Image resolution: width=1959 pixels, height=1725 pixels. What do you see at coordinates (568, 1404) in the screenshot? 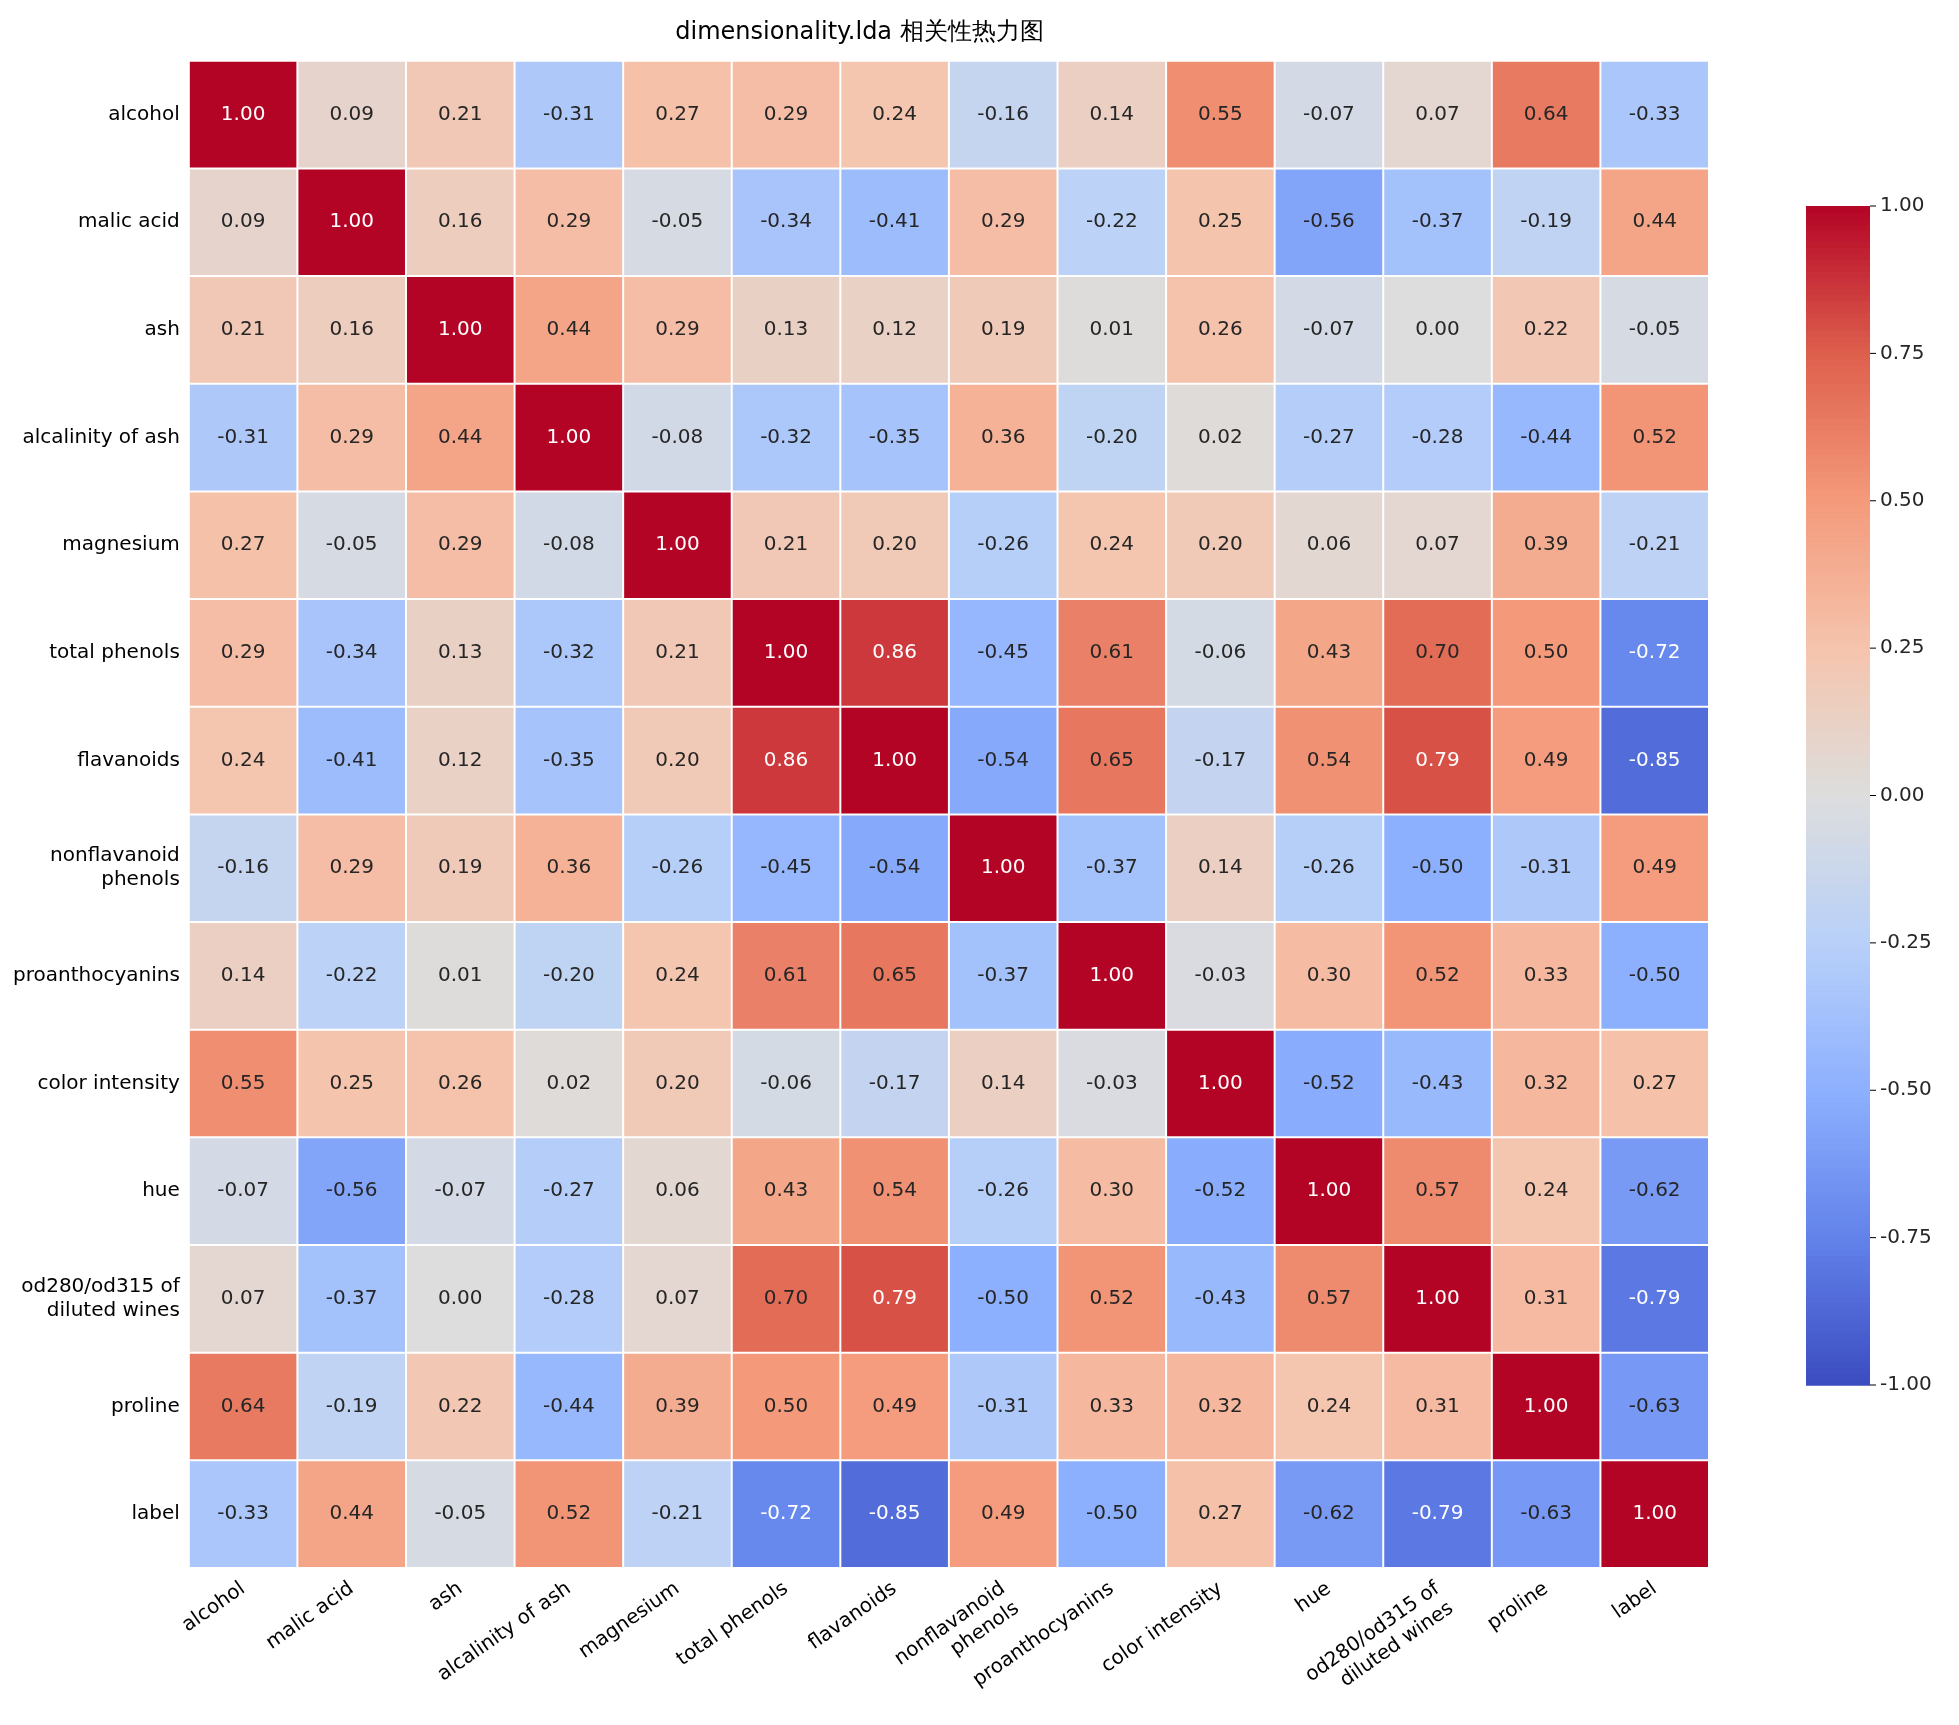
I see `data-label: -0.44` at bounding box center [568, 1404].